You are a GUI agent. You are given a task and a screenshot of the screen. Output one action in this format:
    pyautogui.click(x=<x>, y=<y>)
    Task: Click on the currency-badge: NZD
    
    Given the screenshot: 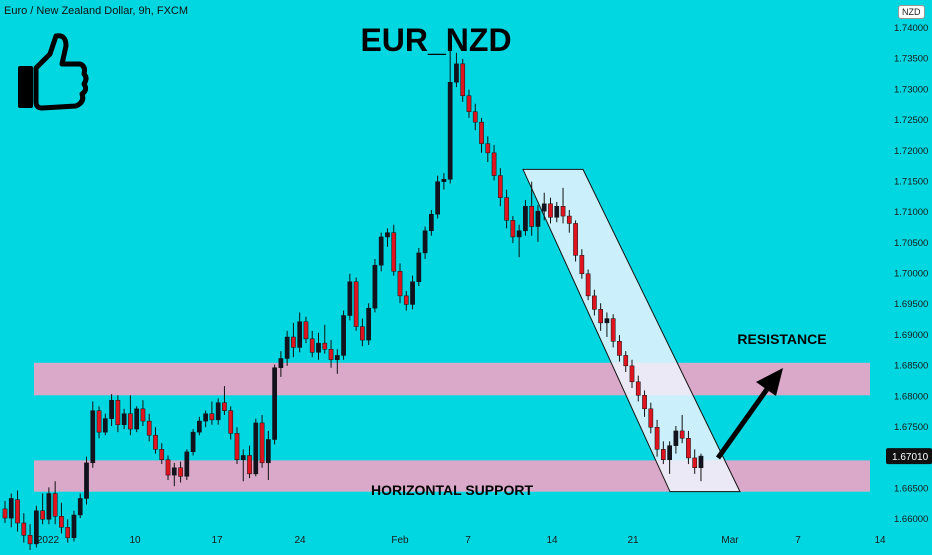 What is the action you would take?
    pyautogui.click(x=911, y=12)
    